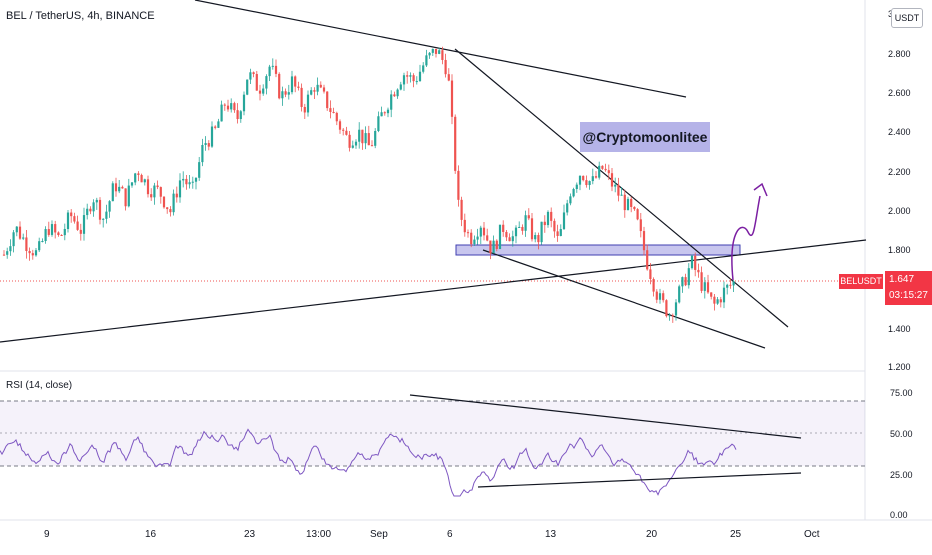 This screenshot has height=555, width=932. Describe the element at coordinates (250, 534) in the screenshot. I see `time-axis-label: 23` at that location.